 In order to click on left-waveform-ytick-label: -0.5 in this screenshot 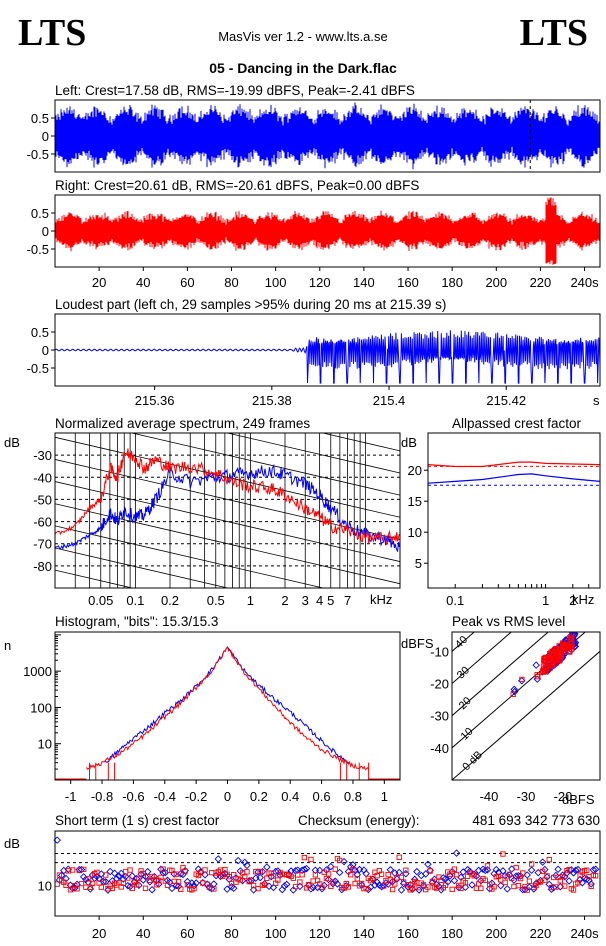, I will do `click(38, 154)`.